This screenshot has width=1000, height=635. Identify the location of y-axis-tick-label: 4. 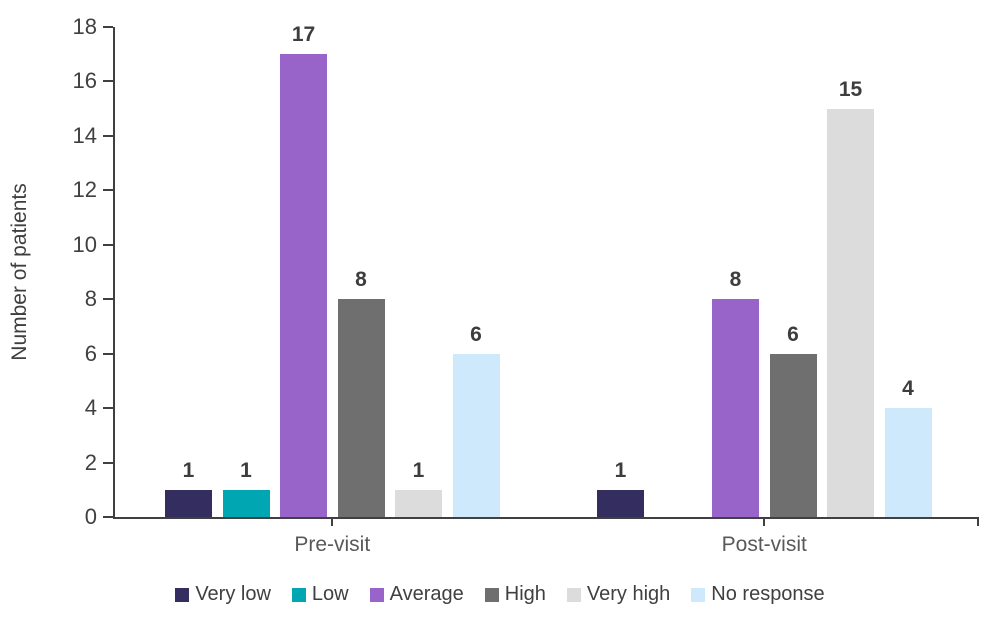
(90, 408).